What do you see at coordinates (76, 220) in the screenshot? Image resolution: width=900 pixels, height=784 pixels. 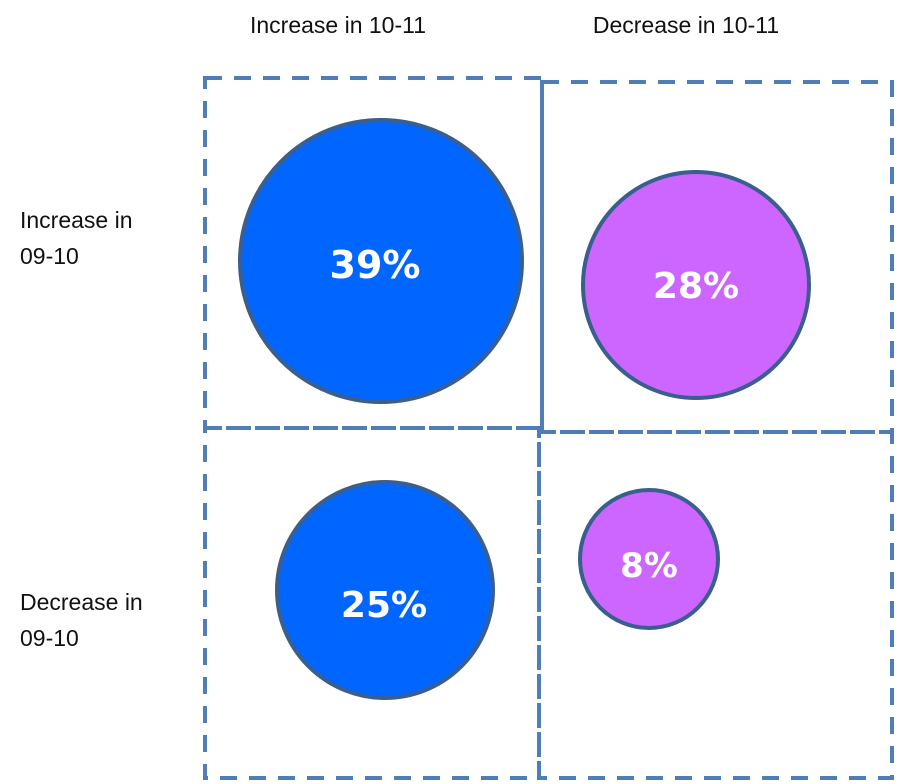 I see `row-header-increase-line-1: Increase in` at bounding box center [76, 220].